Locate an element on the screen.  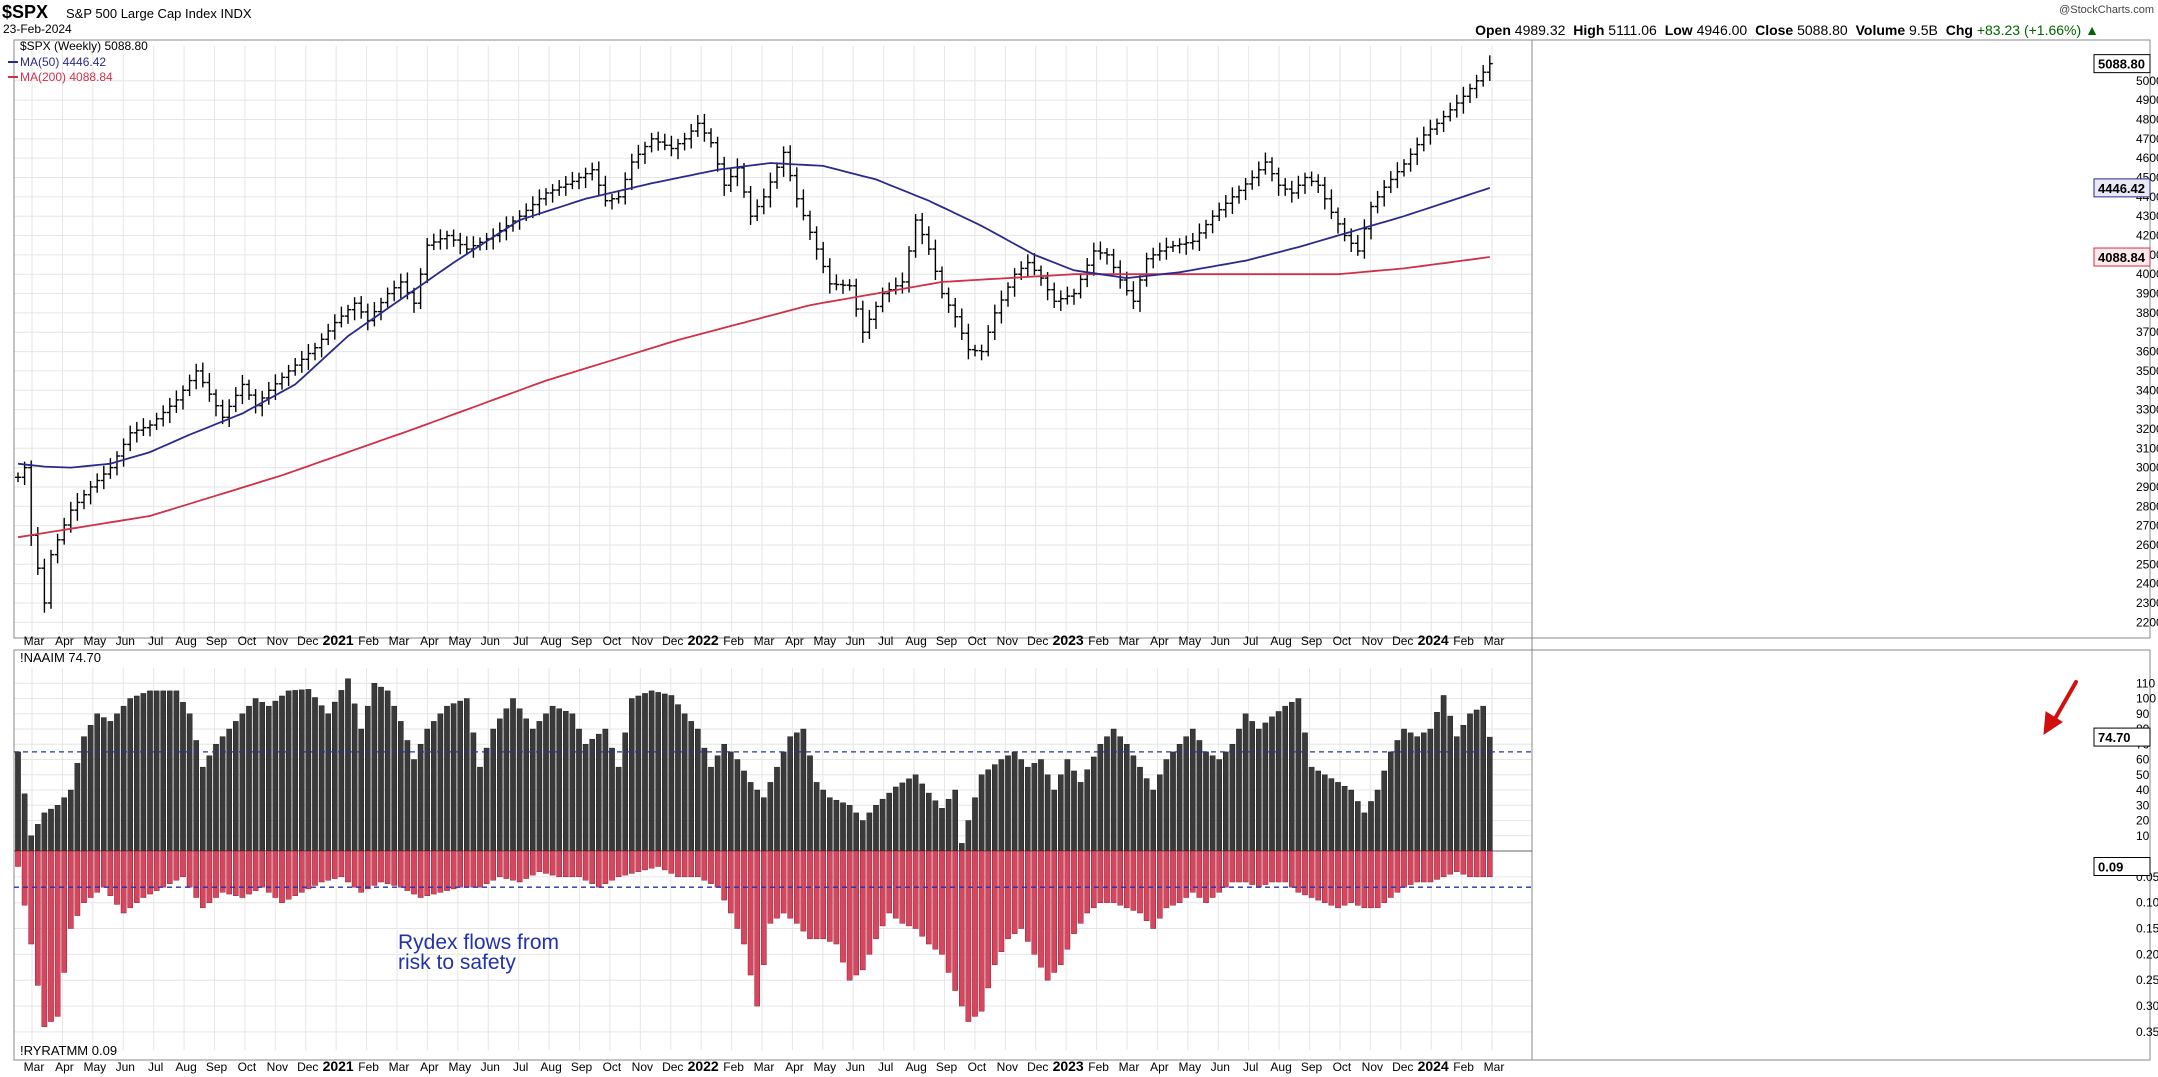
reference-lines is located at coordinates (773, 819).